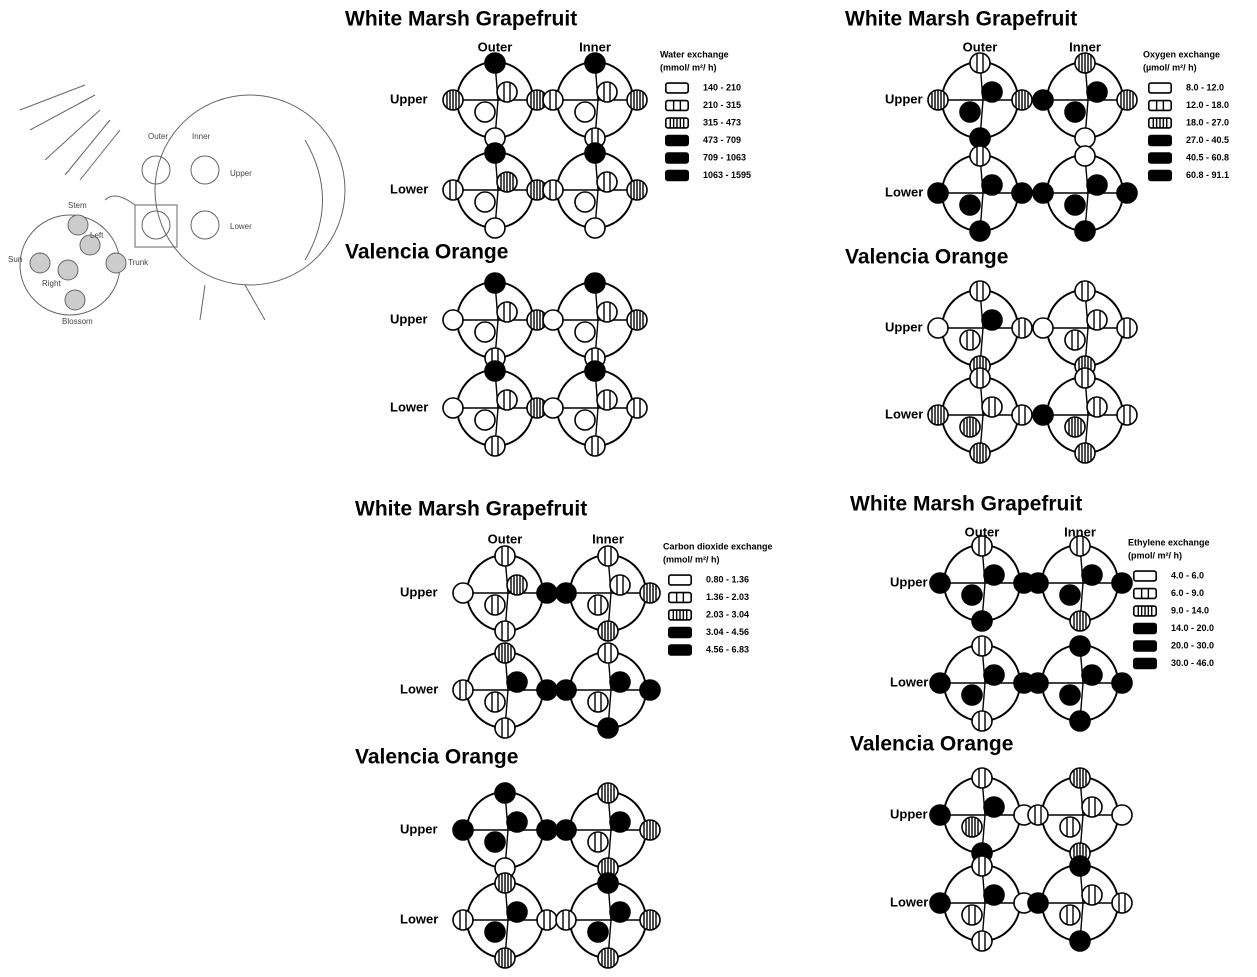 This screenshot has height=977, width=1257. What do you see at coordinates (1207, 140) in the screenshot?
I see `legend-range: 27.0 - 40.5` at bounding box center [1207, 140].